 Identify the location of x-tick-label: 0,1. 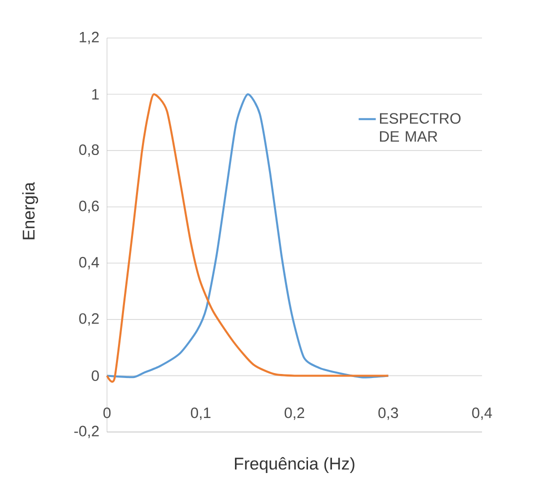
(200, 414).